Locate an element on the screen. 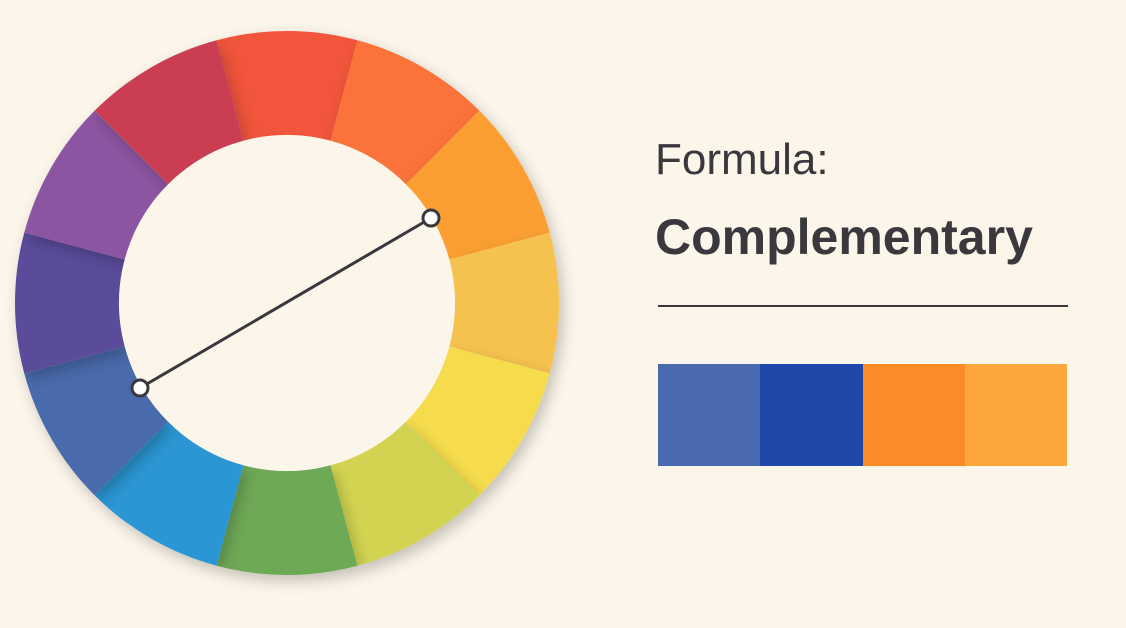 The image size is (1126, 628). wheel-segment-orange-red is located at coordinates (405, 112).